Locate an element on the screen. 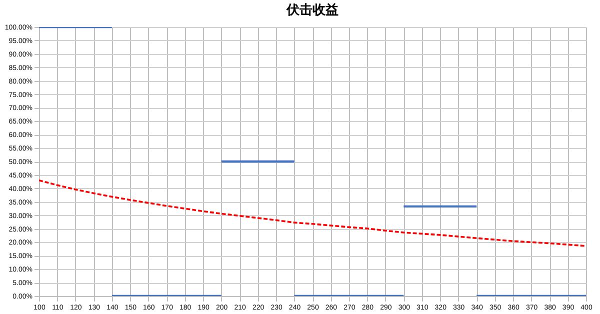  chart-title: 伏击收益 is located at coordinates (312, 10).